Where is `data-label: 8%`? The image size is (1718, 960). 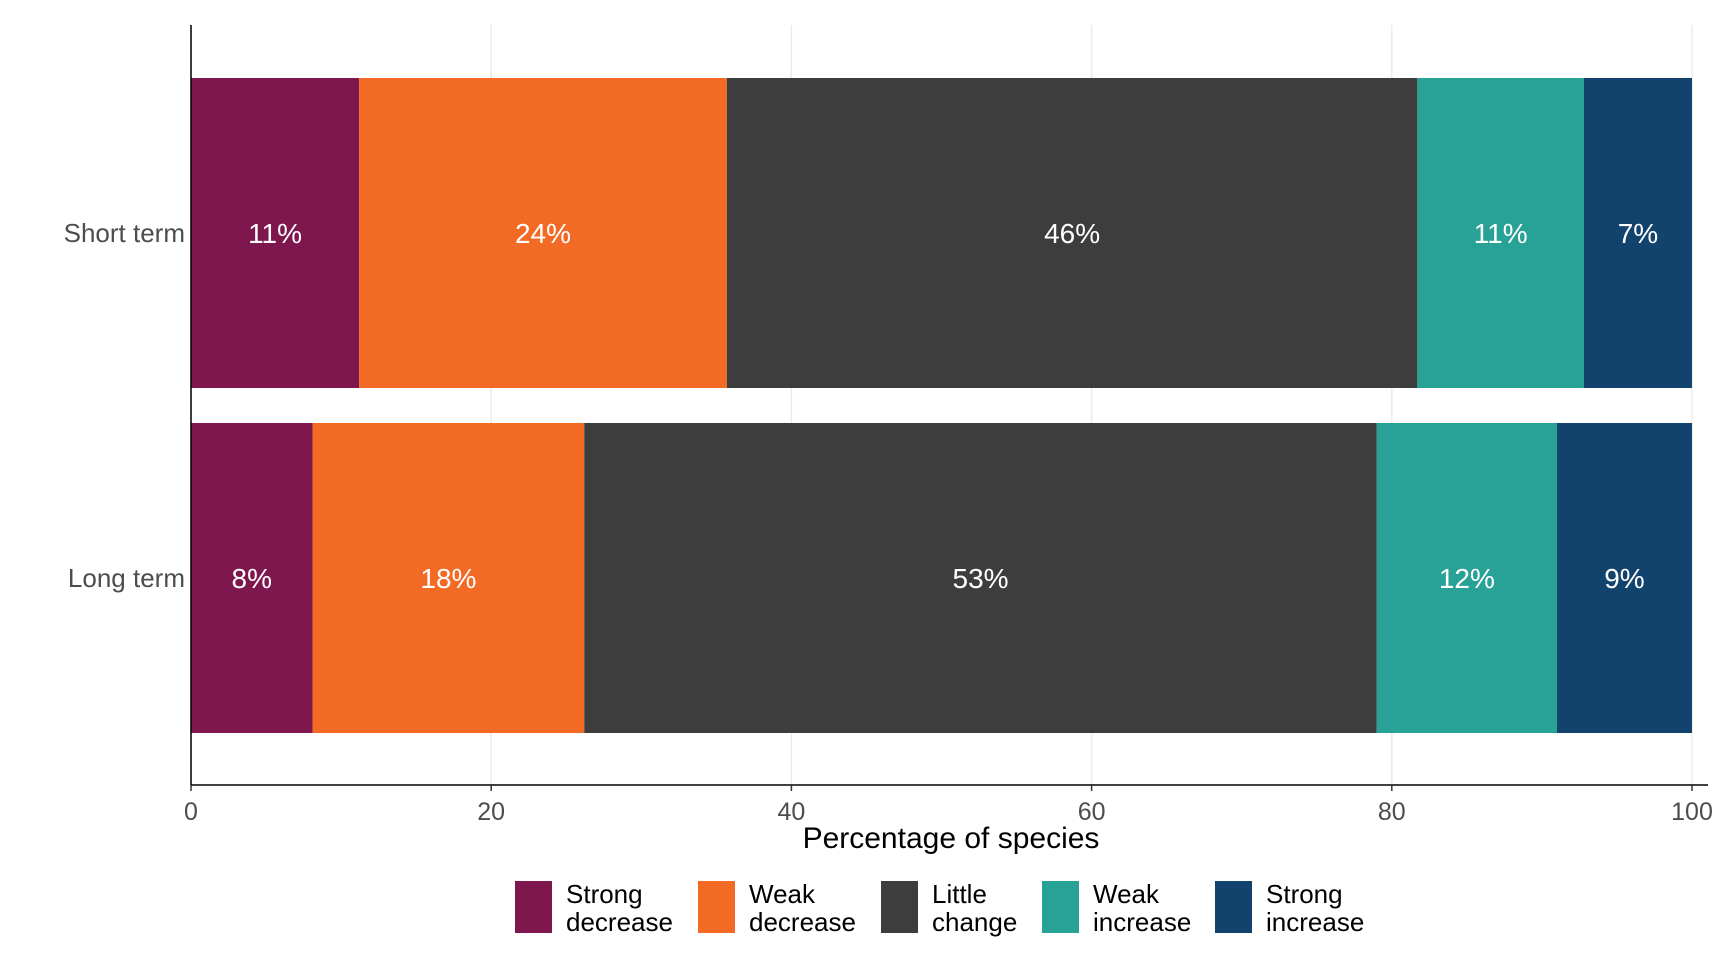 data-label: 8% is located at coordinates (252, 578).